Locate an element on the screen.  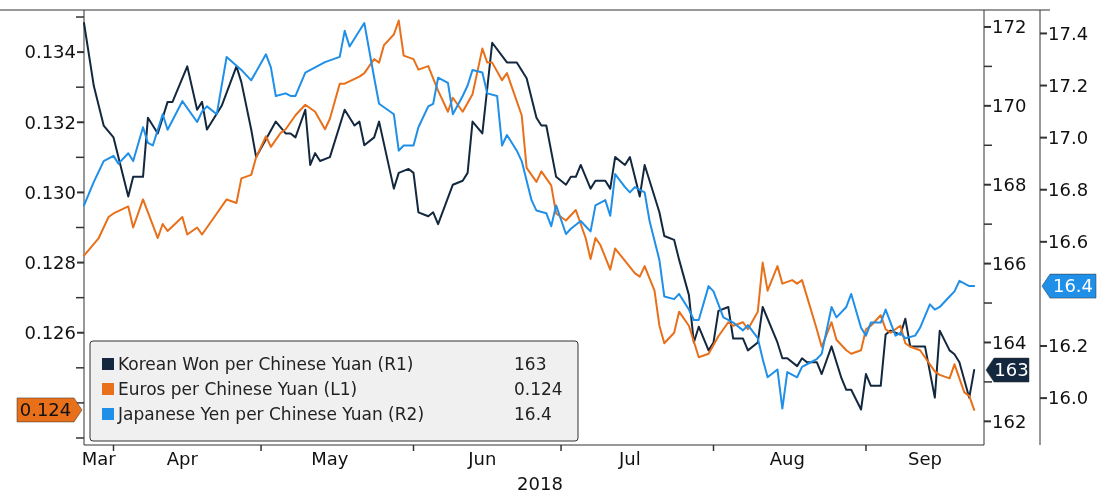
y3-tick-label: 16.0 is located at coordinates (1068, 398).